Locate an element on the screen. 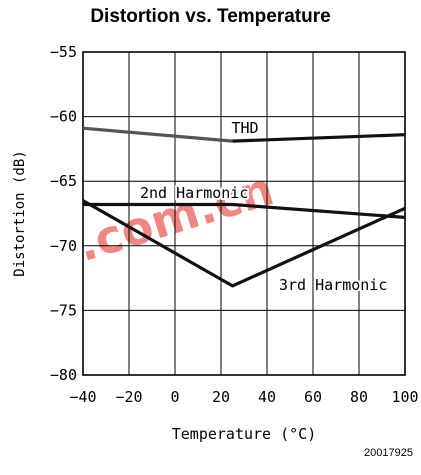  x-tick-label: 0 is located at coordinates (174, 397).